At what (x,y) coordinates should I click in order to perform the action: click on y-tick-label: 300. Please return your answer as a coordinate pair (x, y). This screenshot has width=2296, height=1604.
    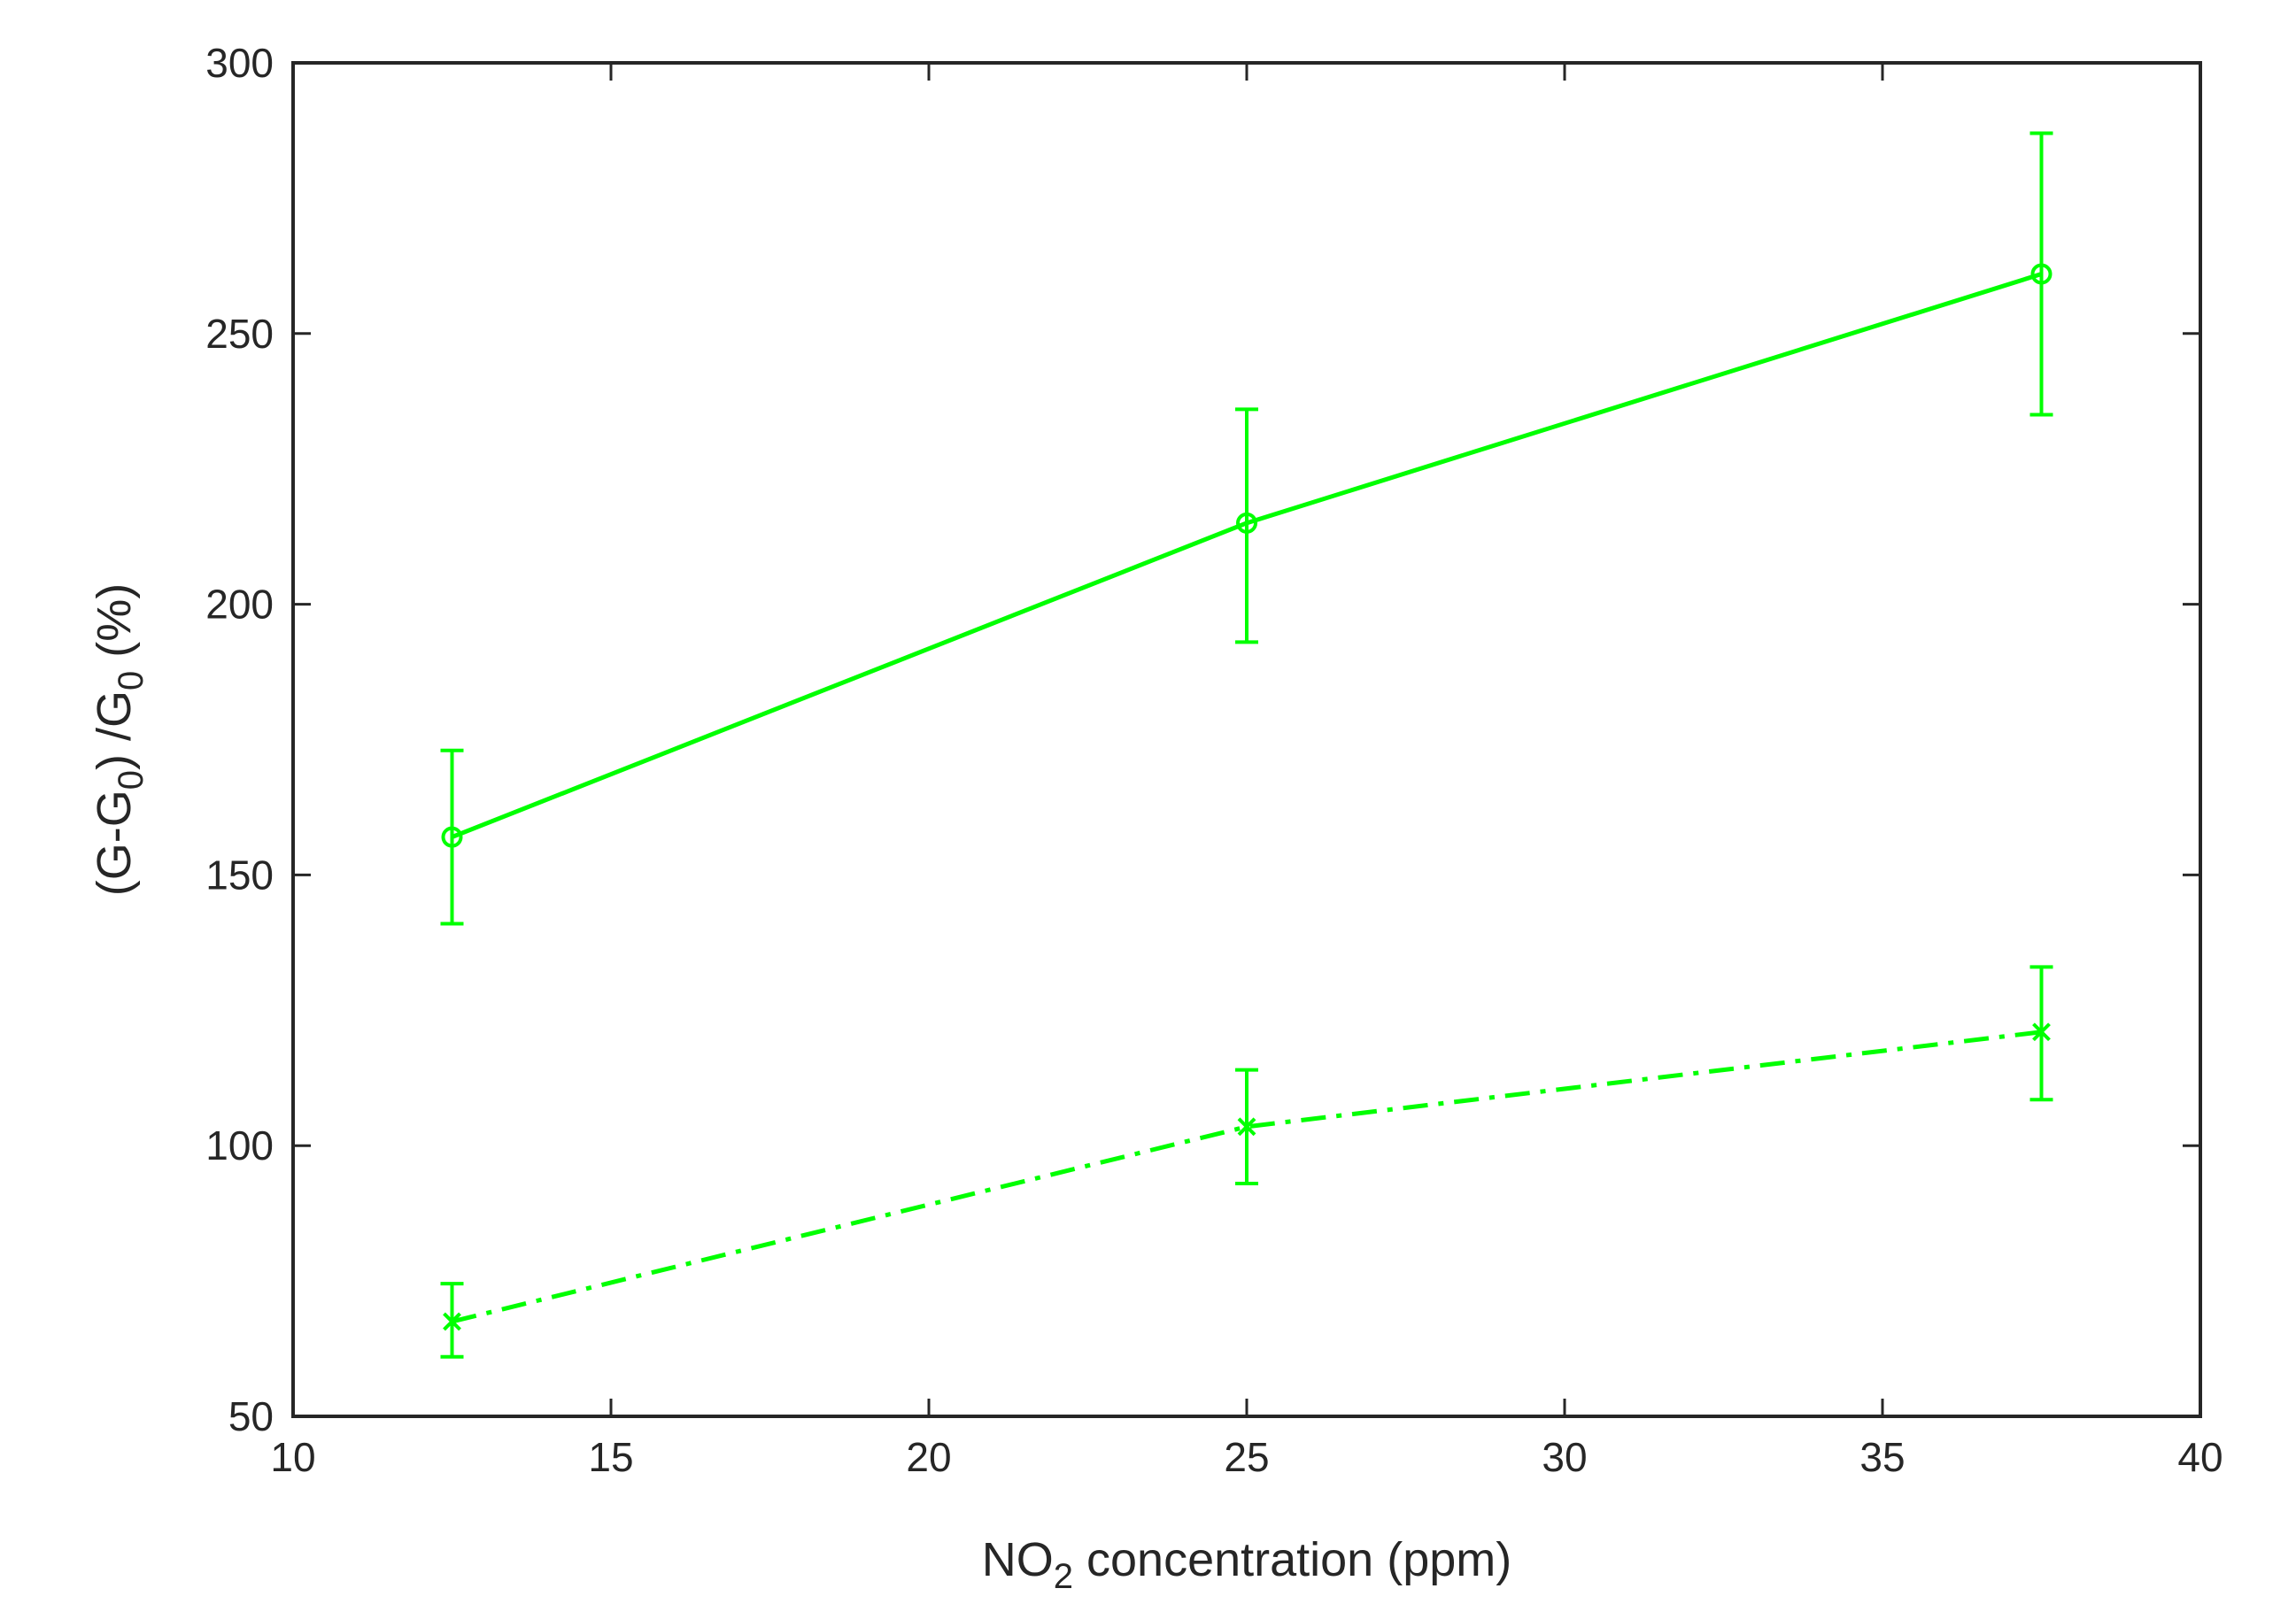
    Looking at the image, I should click on (239, 63).